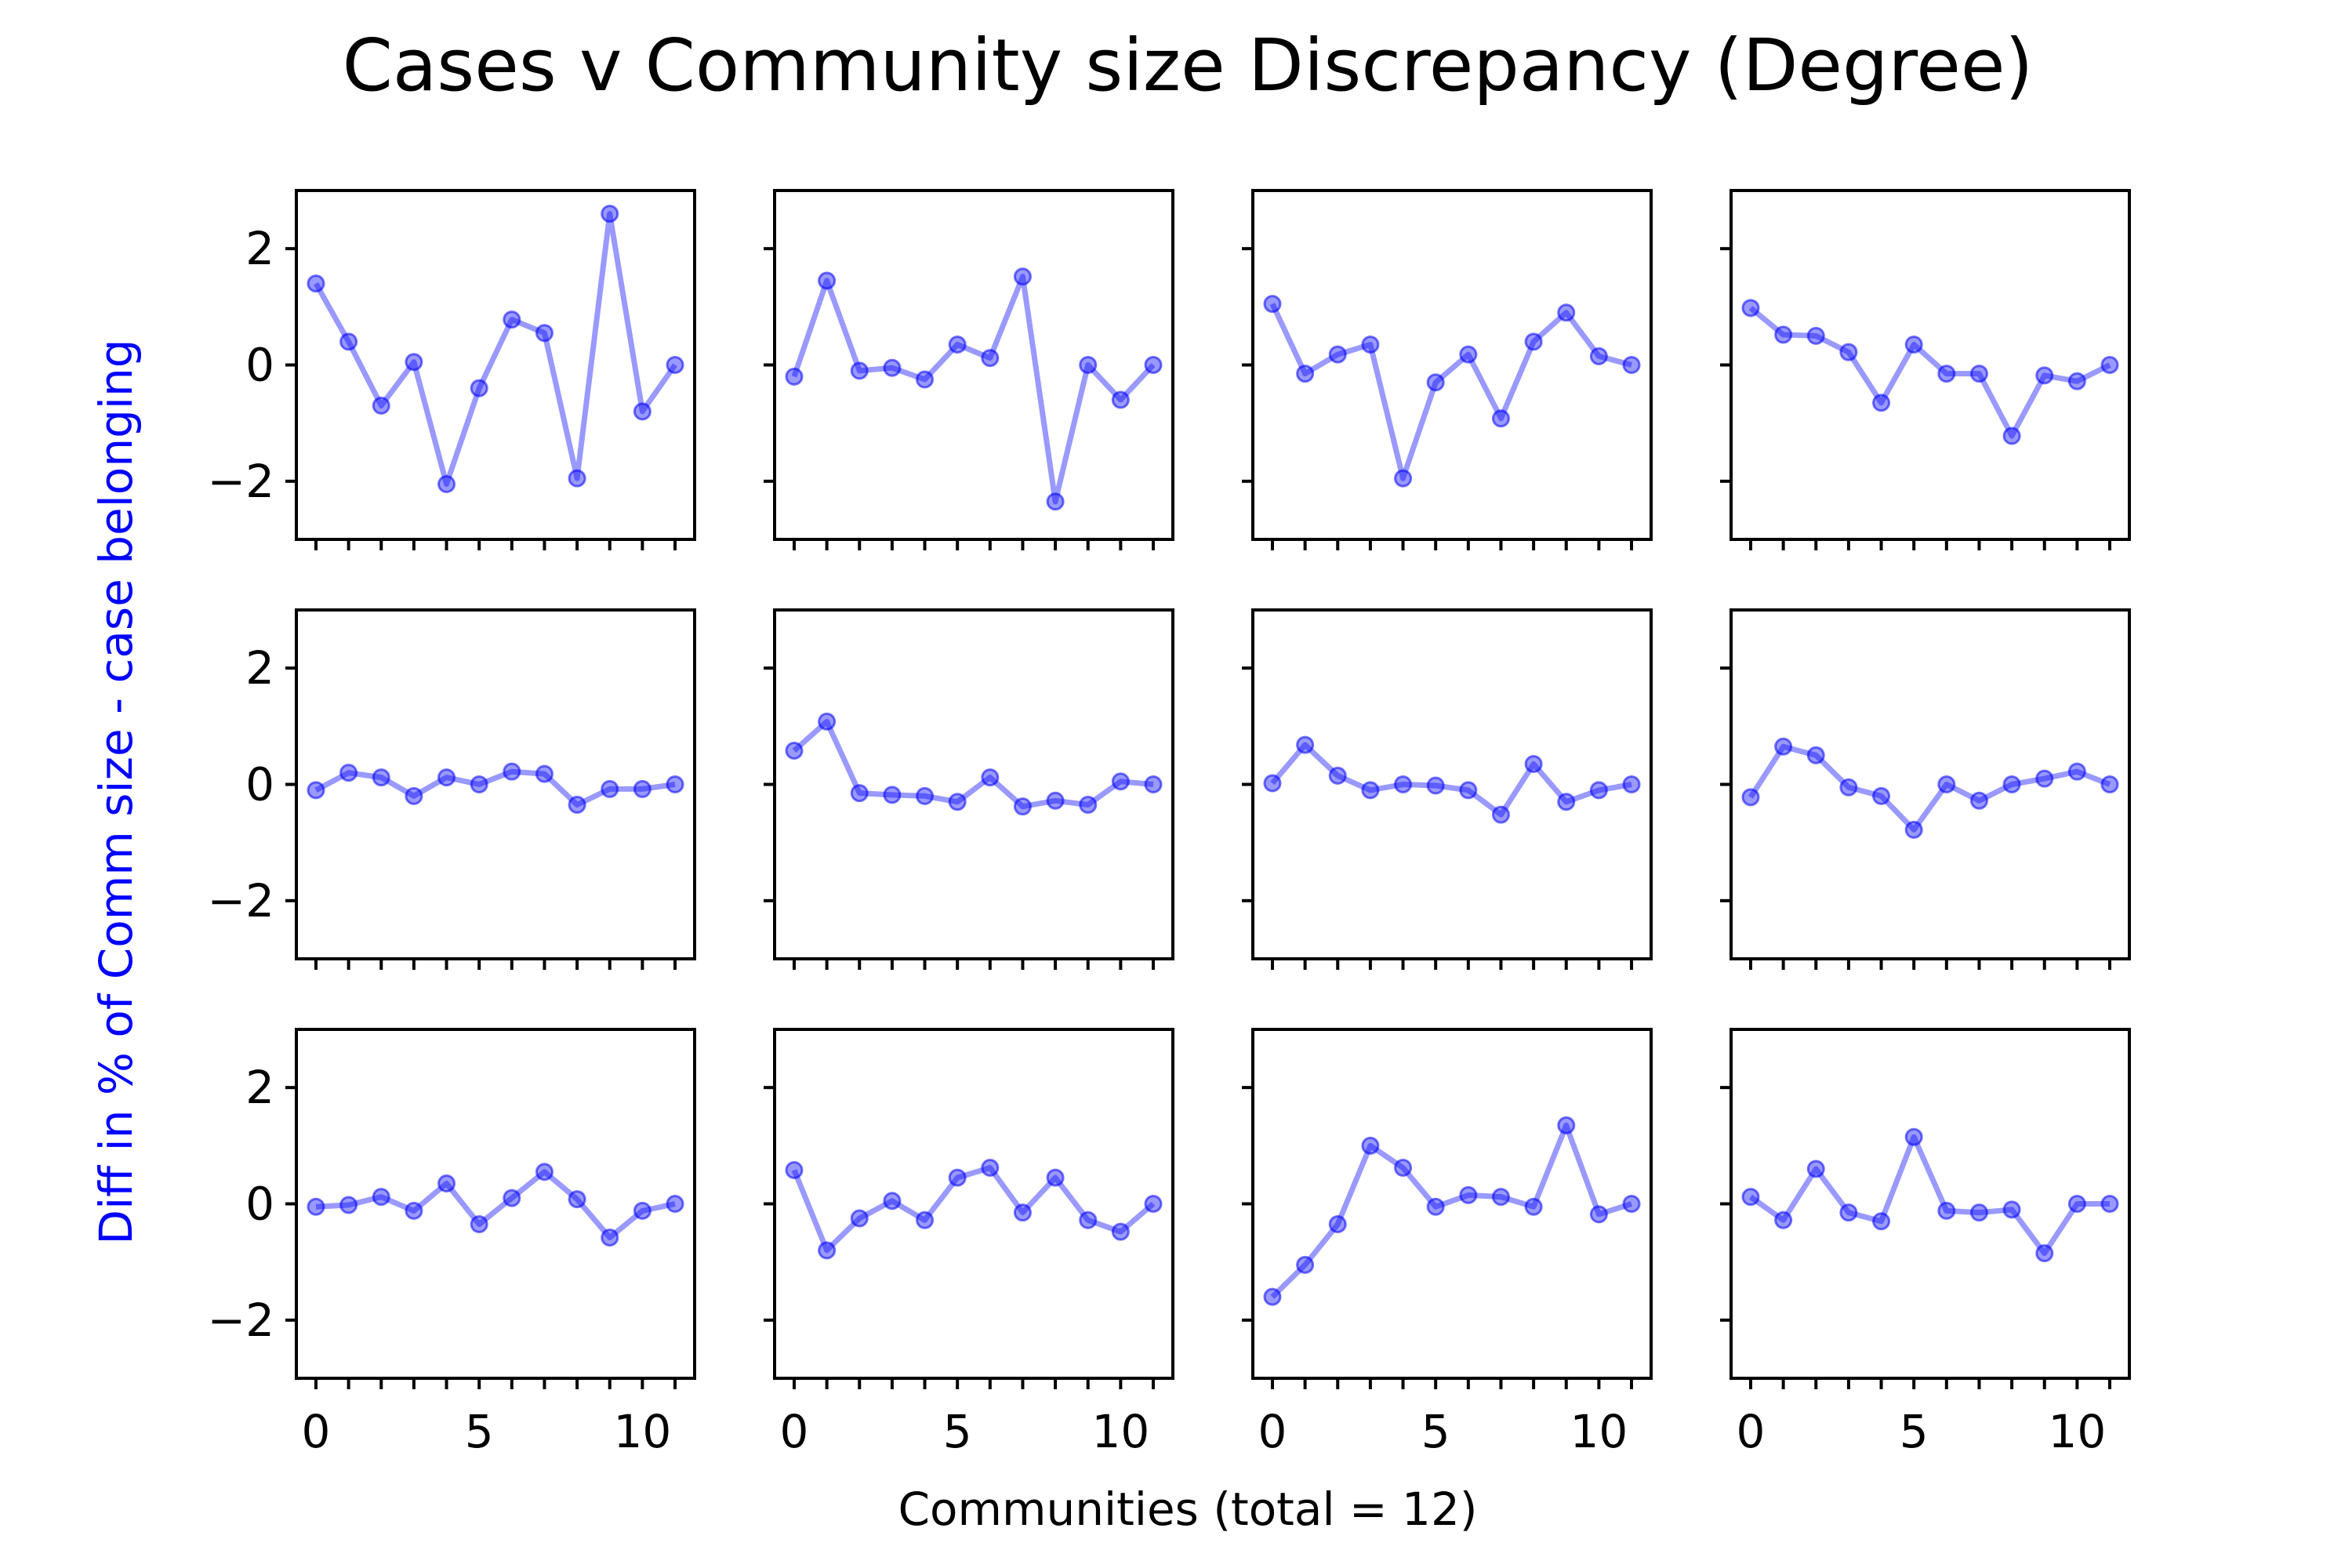  I want to click on y-tick-label: 0, so click(259, 1204).